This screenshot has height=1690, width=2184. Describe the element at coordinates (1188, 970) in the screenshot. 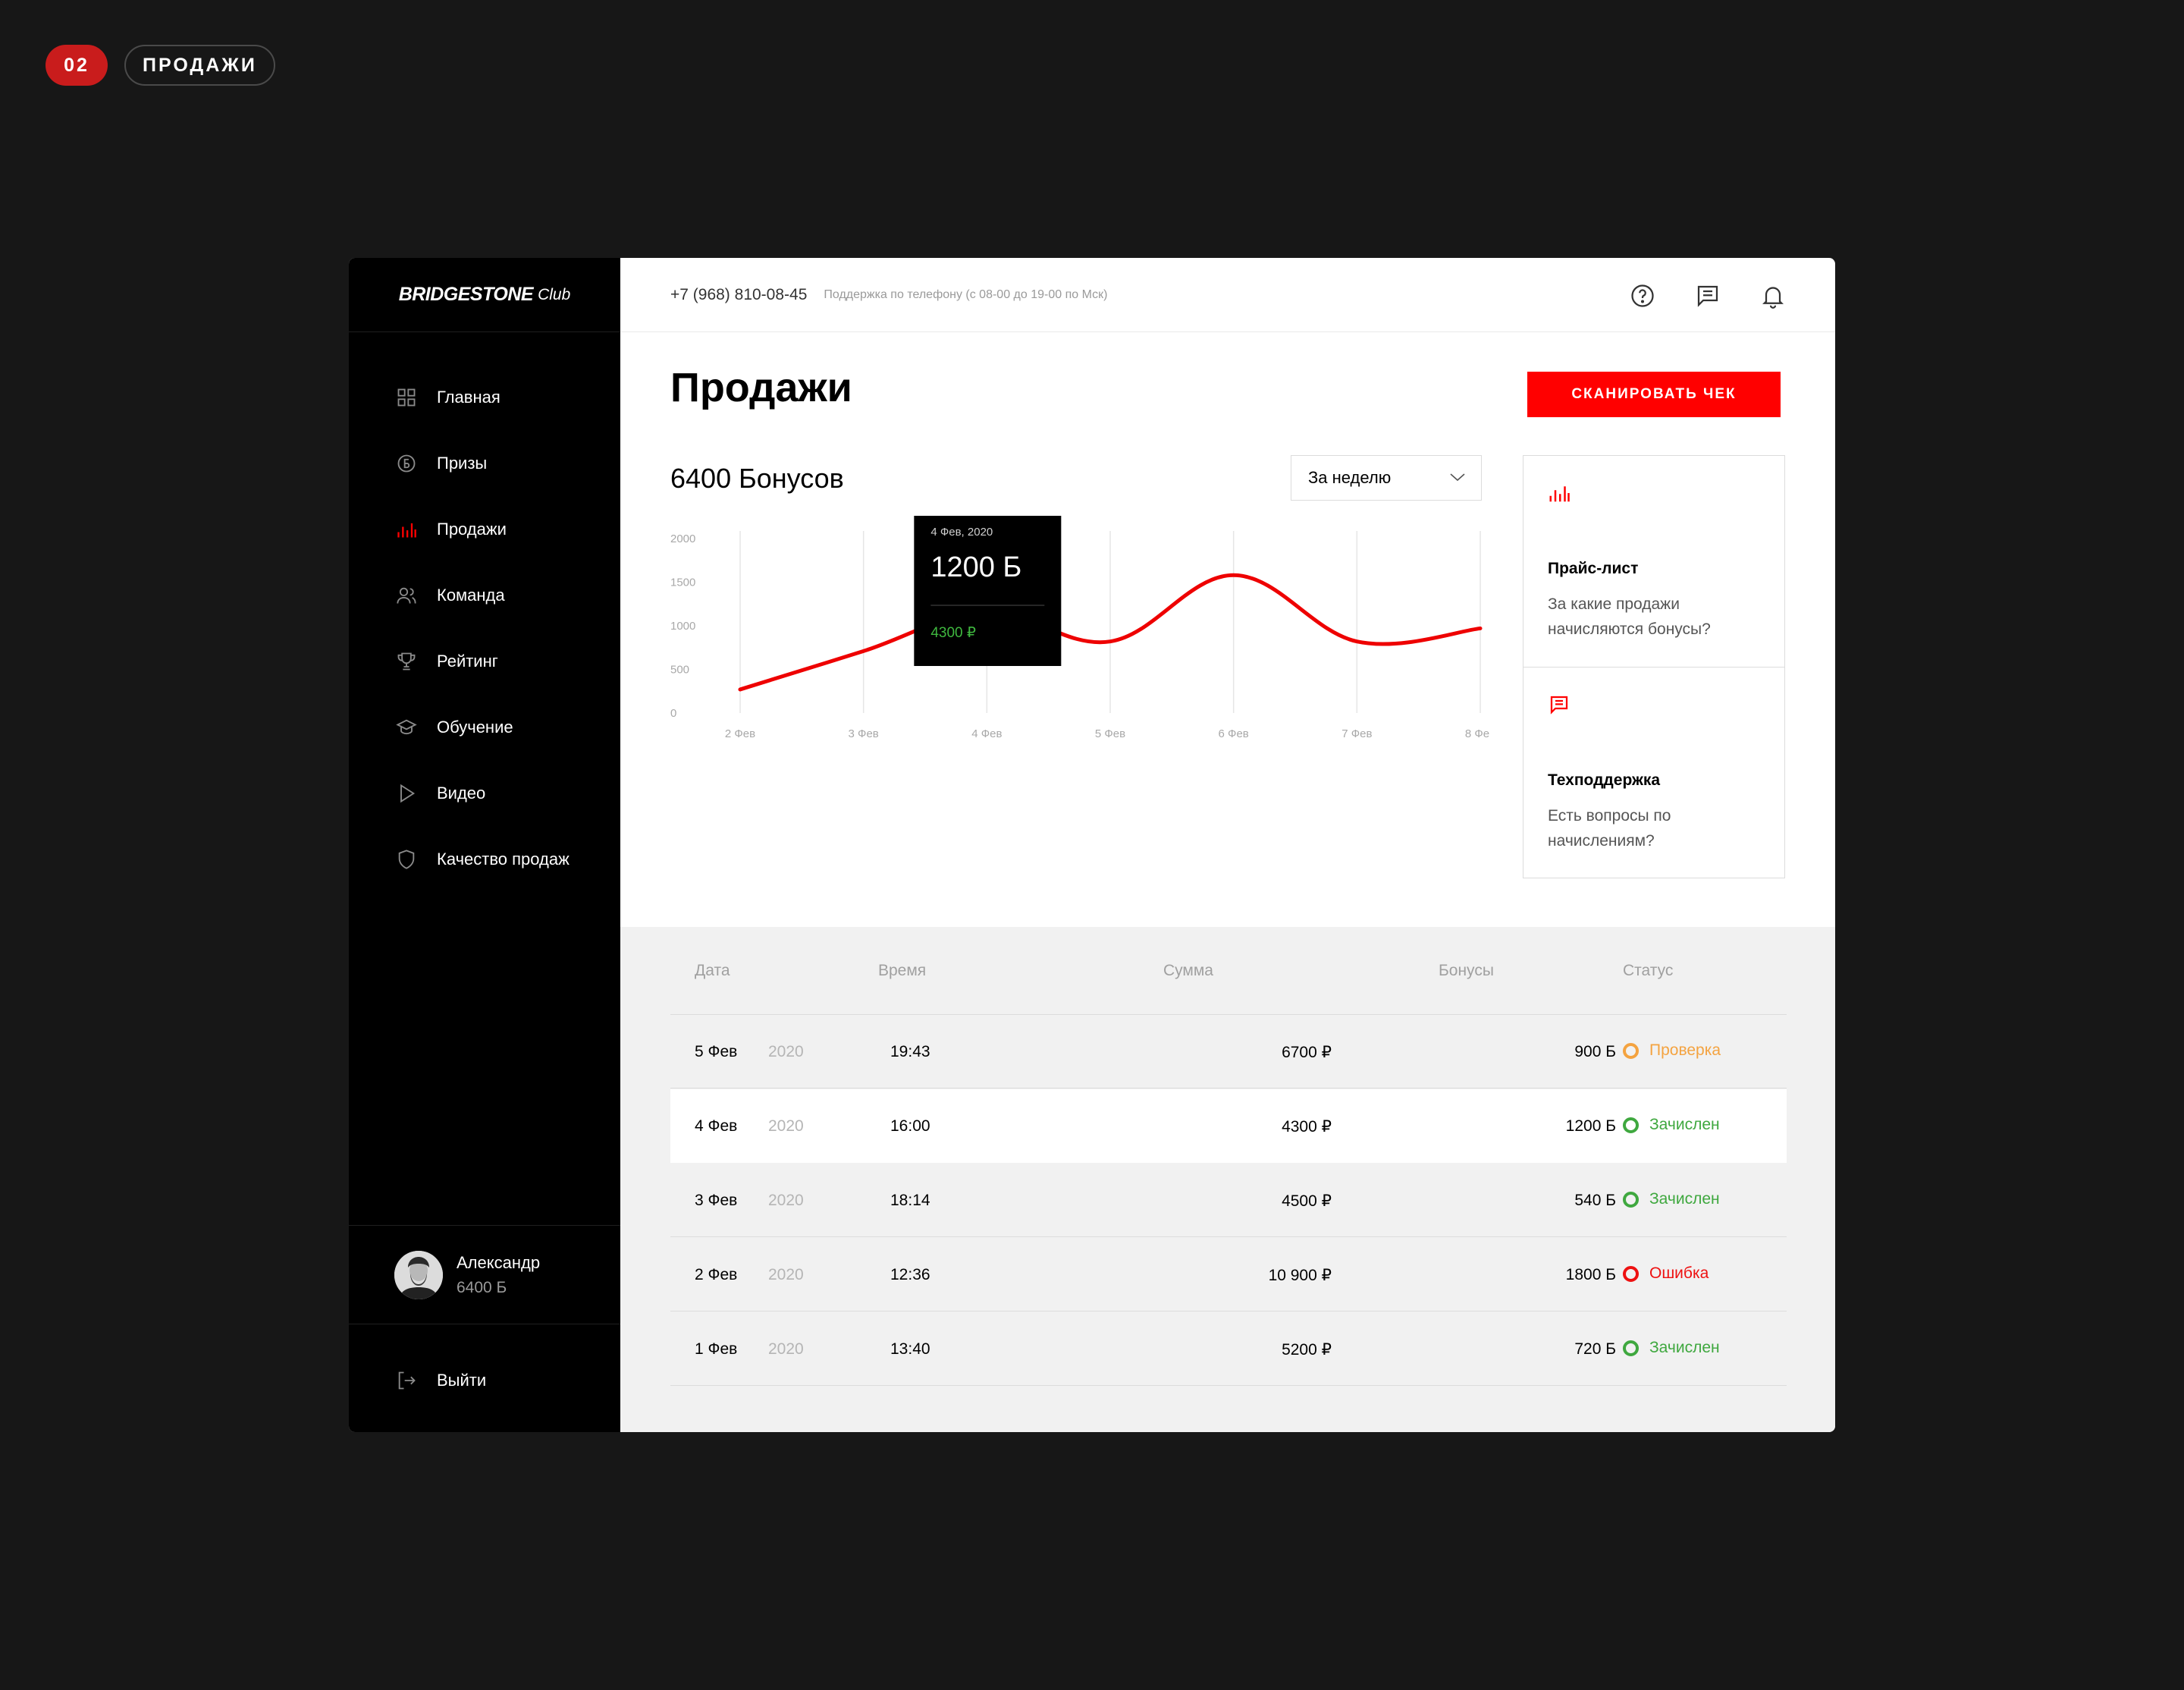

I see `column-sum: Сумма` at that location.